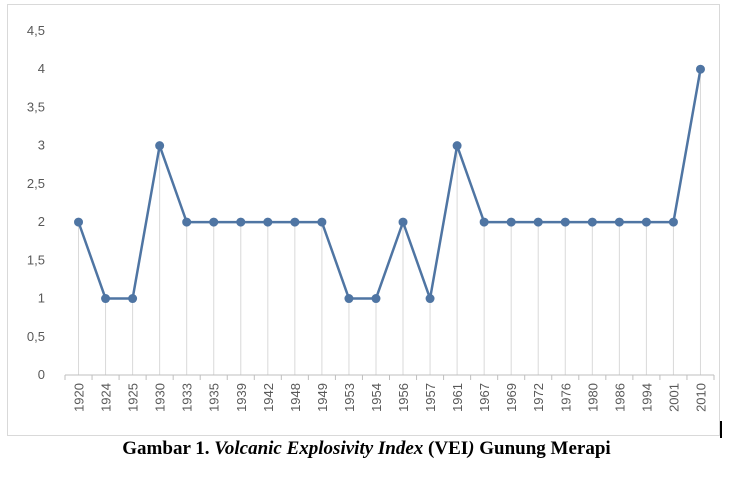 This screenshot has width=733, height=477. What do you see at coordinates (376, 397) in the screenshot?
I see `x-tick-label: 1954` at bounding box center [376, 397].